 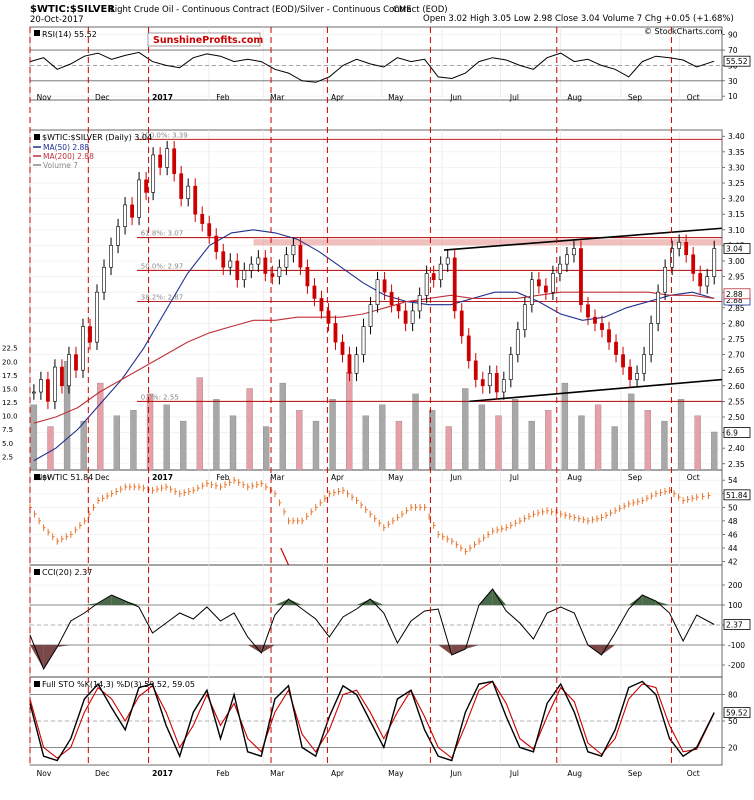 What do you see at coordinates (733, 534) in the screenshot?
I see `y-tick-label: 46` at bounding box center [733, 534].